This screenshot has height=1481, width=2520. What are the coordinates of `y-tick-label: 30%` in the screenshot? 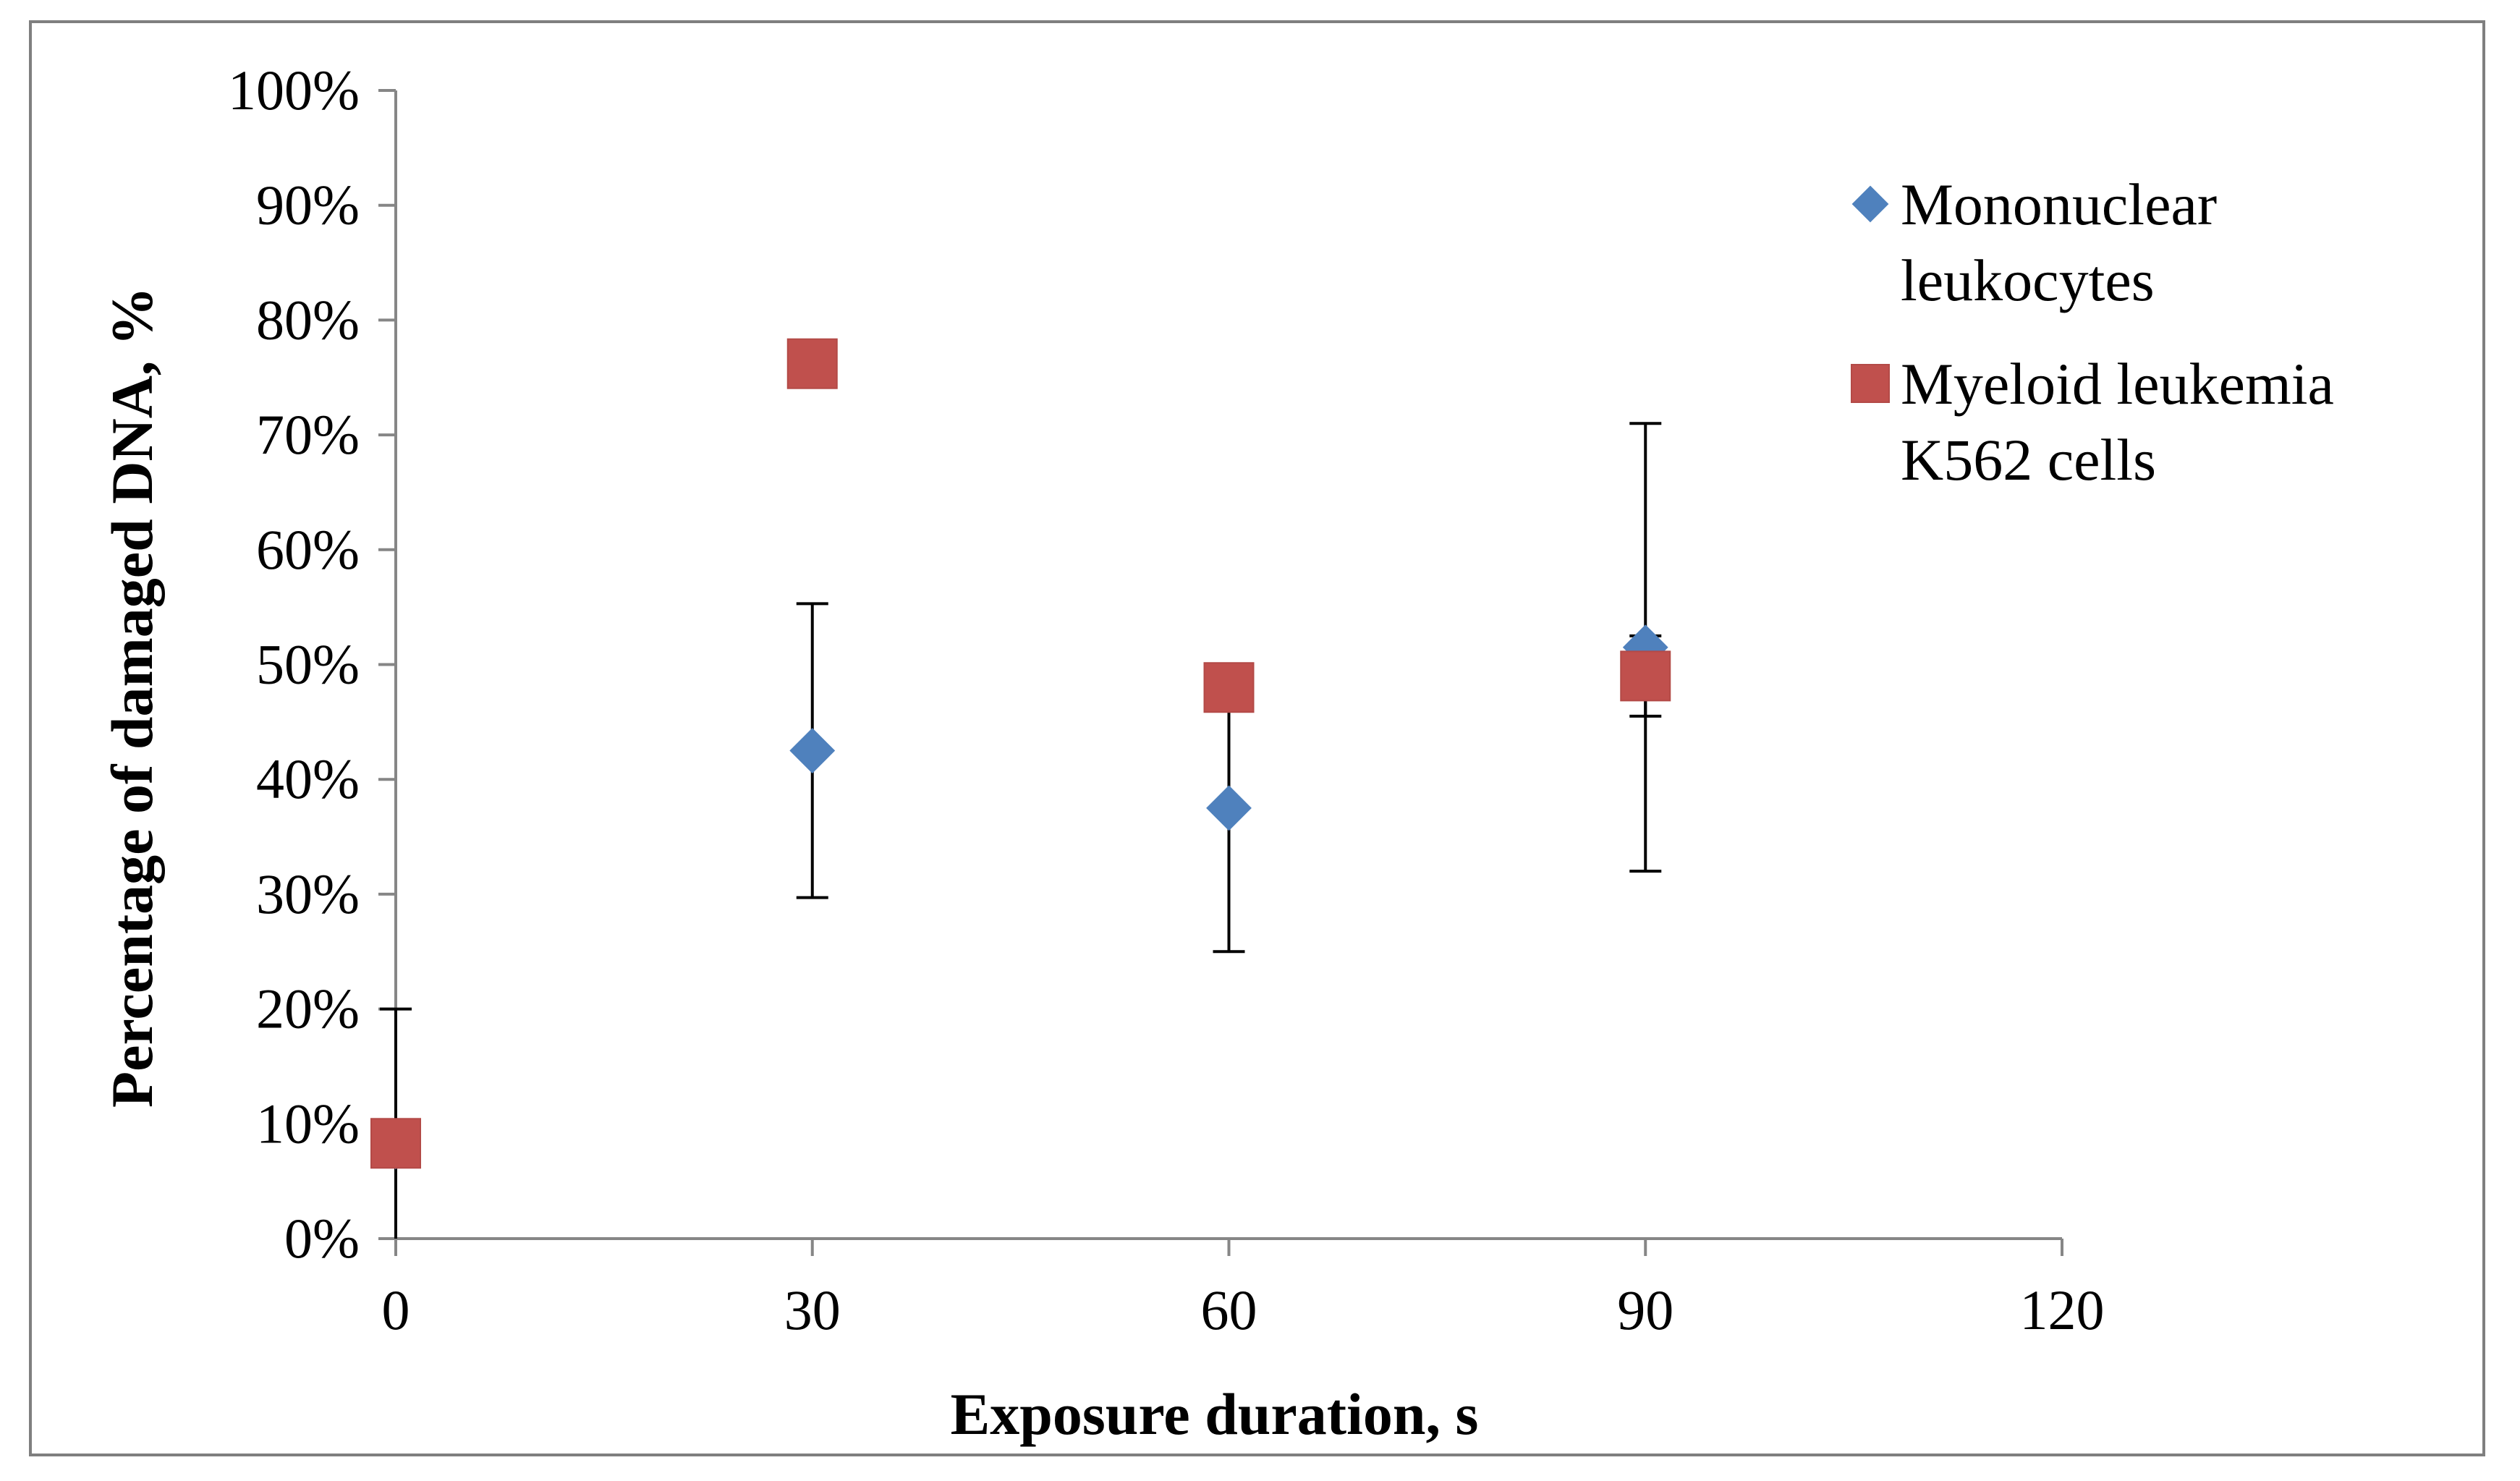 It's located at (308, 893).